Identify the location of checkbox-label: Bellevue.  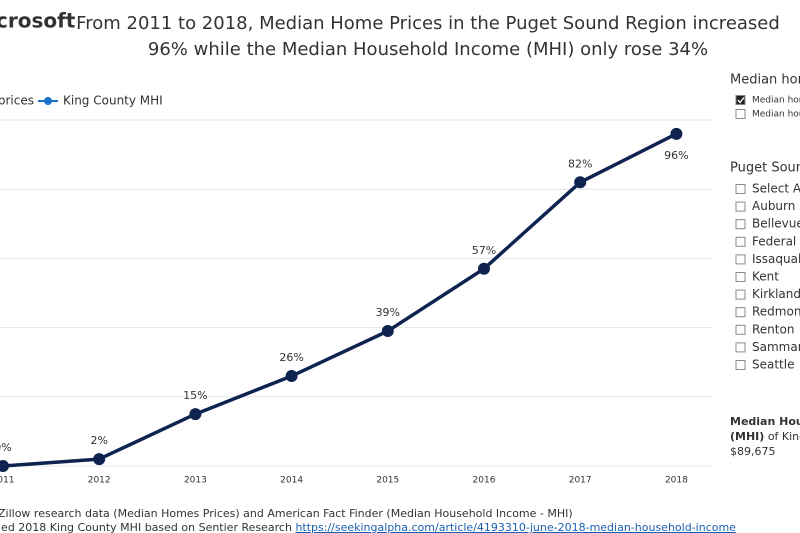
(776, 224).